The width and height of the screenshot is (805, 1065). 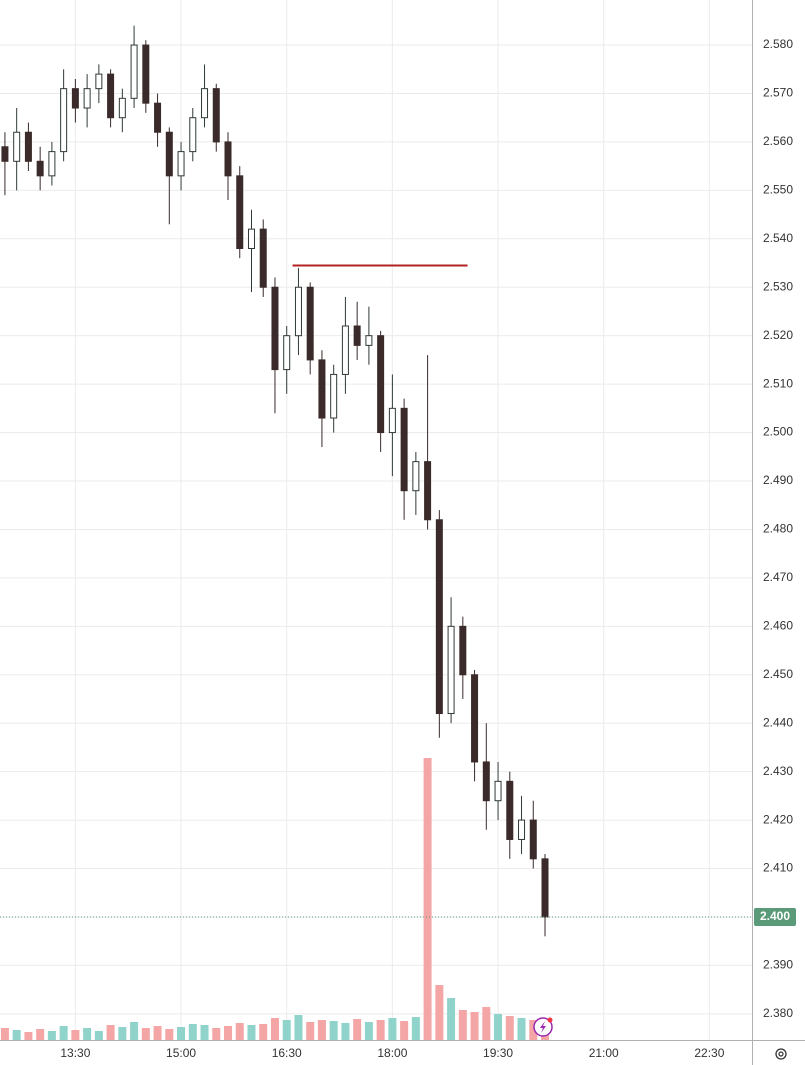 I want to click on x-tick-label: 21:00, so click(x=604, y=1053).